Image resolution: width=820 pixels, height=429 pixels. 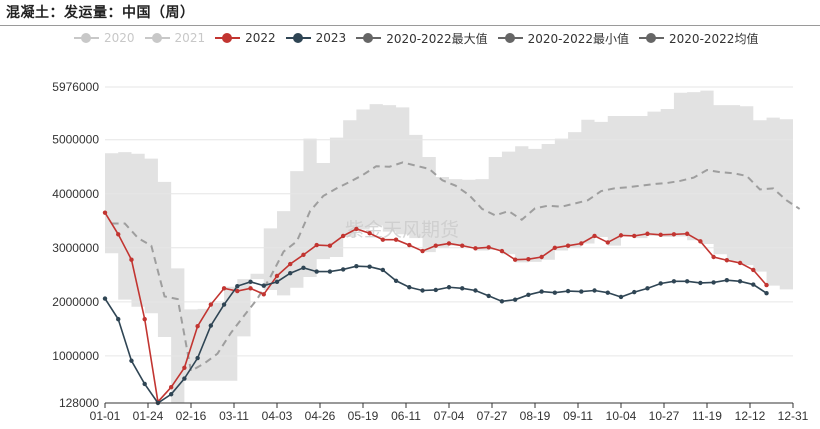 I want to click on legend-item-3: 2023, so click(x=316, y=38).